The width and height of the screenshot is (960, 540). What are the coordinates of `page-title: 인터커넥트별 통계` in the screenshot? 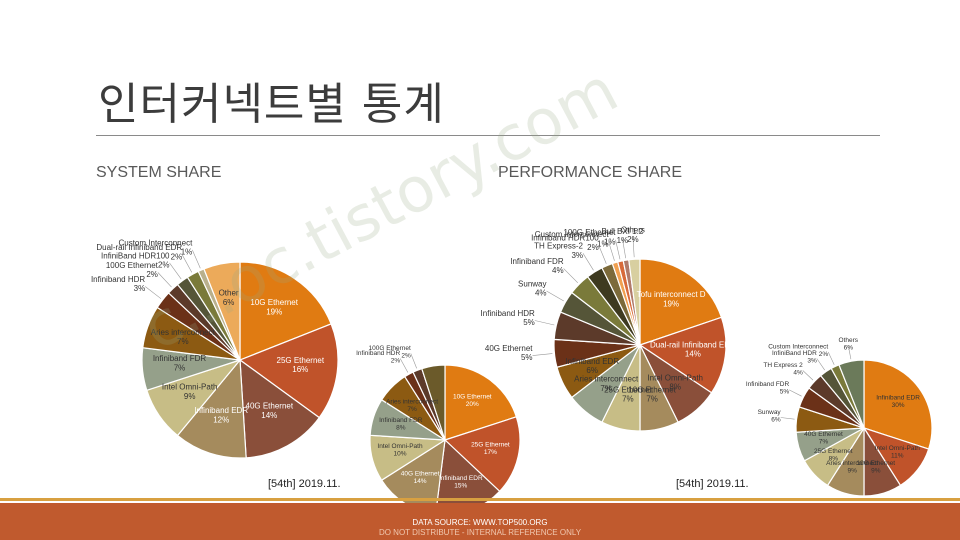 It's located at (271, 104).